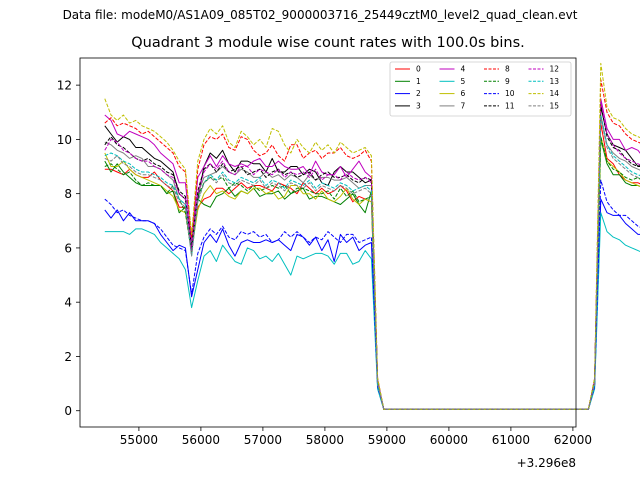  I want to click on x-axis: 55000 56000 57000 58000 59000 60000 61000 62000, so click(356, 437).